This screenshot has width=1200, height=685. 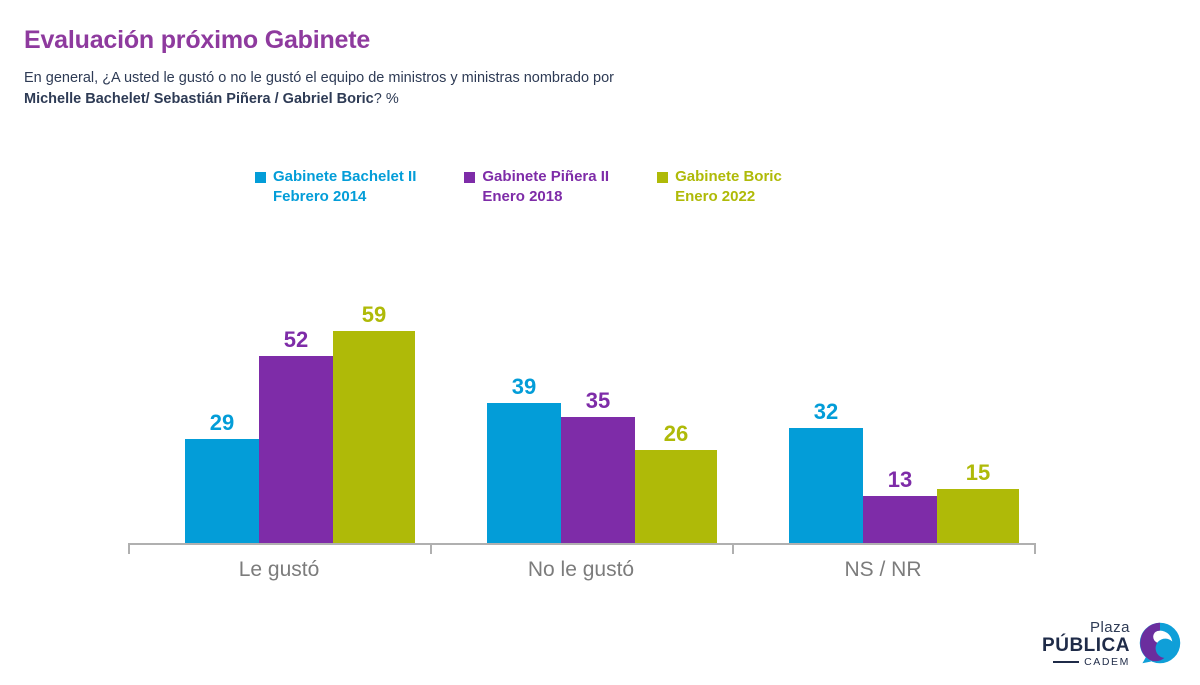 I want to click on bar-boric-ns-nr: 15, so click(x=978, y=414).